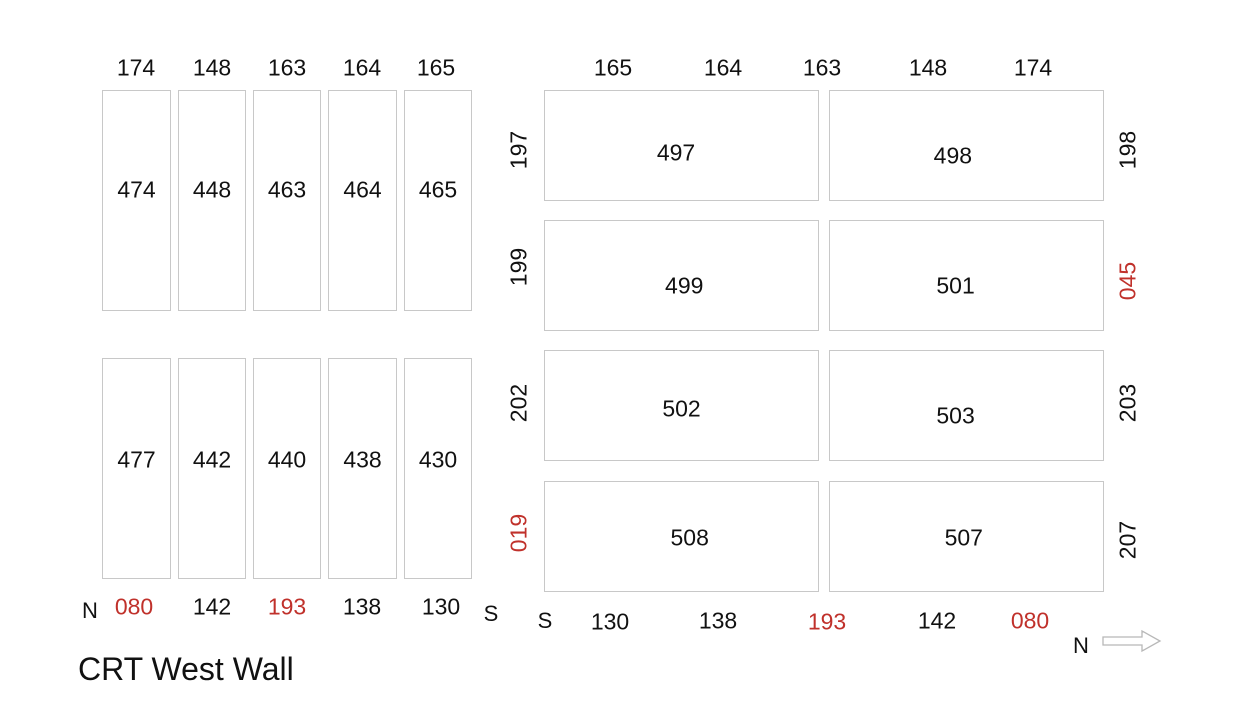  I want to click on module-box: 499, so click(681, 275).